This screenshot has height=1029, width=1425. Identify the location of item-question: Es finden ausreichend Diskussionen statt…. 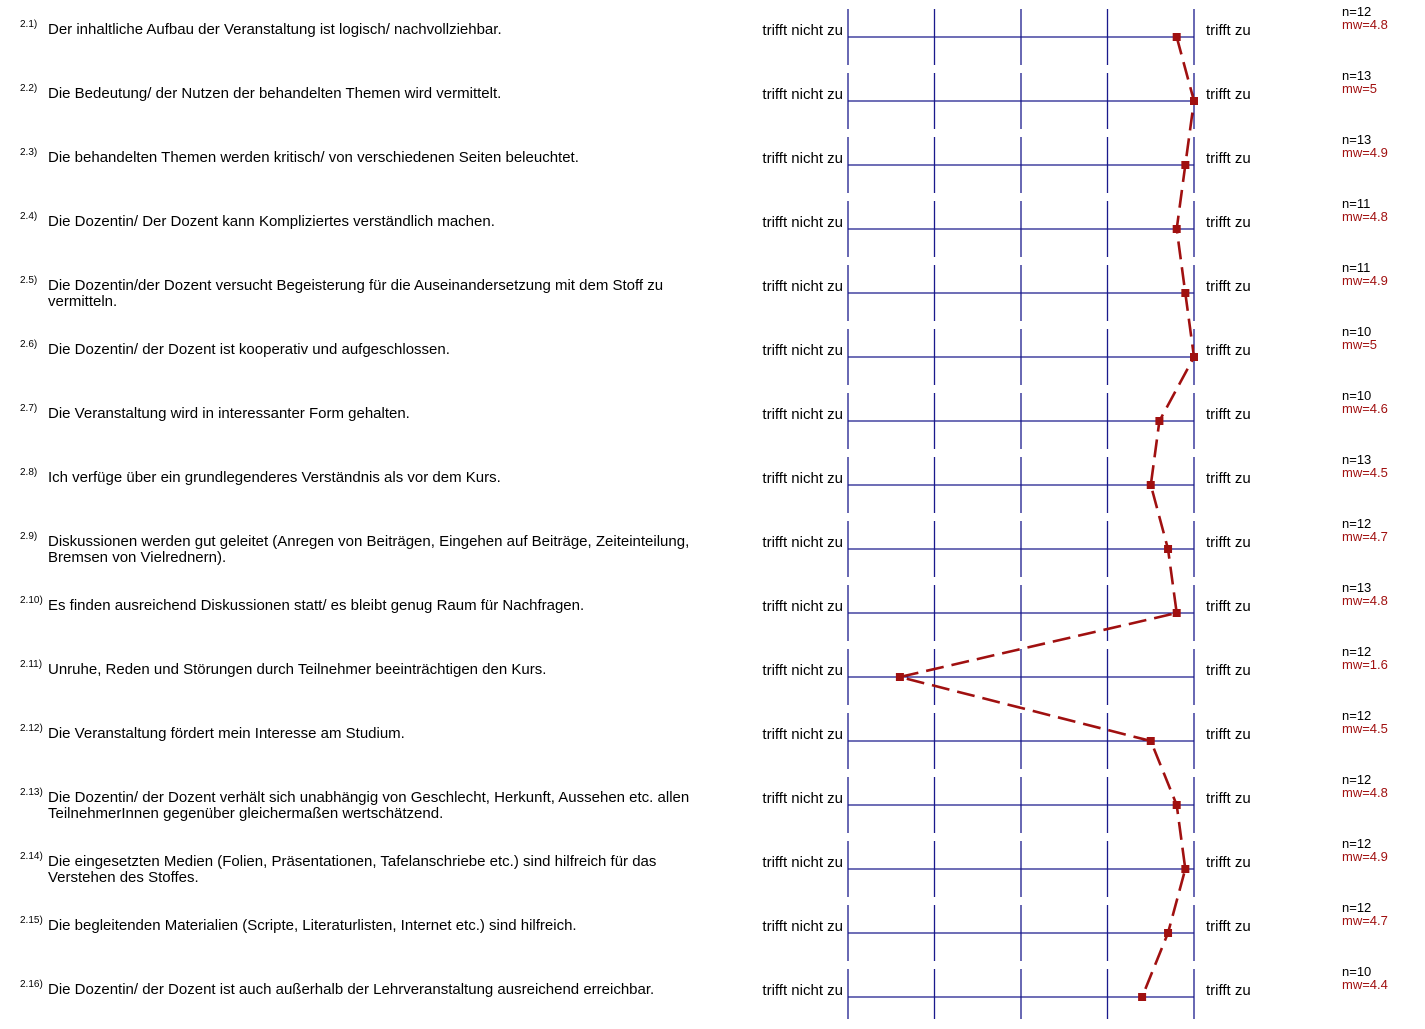
(316, 605).